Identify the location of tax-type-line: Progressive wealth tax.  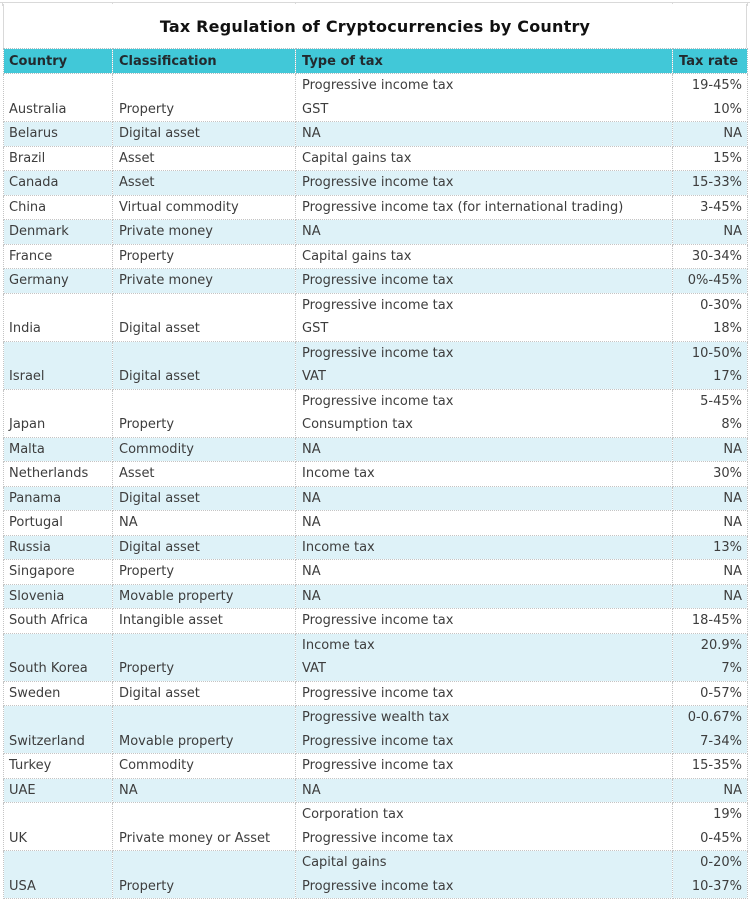
(376, 717).